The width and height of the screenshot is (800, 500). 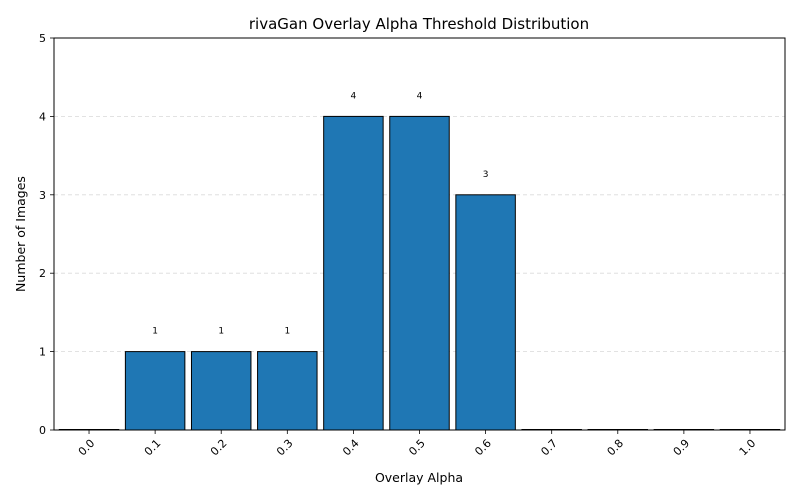 I want to click on x-tick-label: 0.3, so click(x=285, y=448).